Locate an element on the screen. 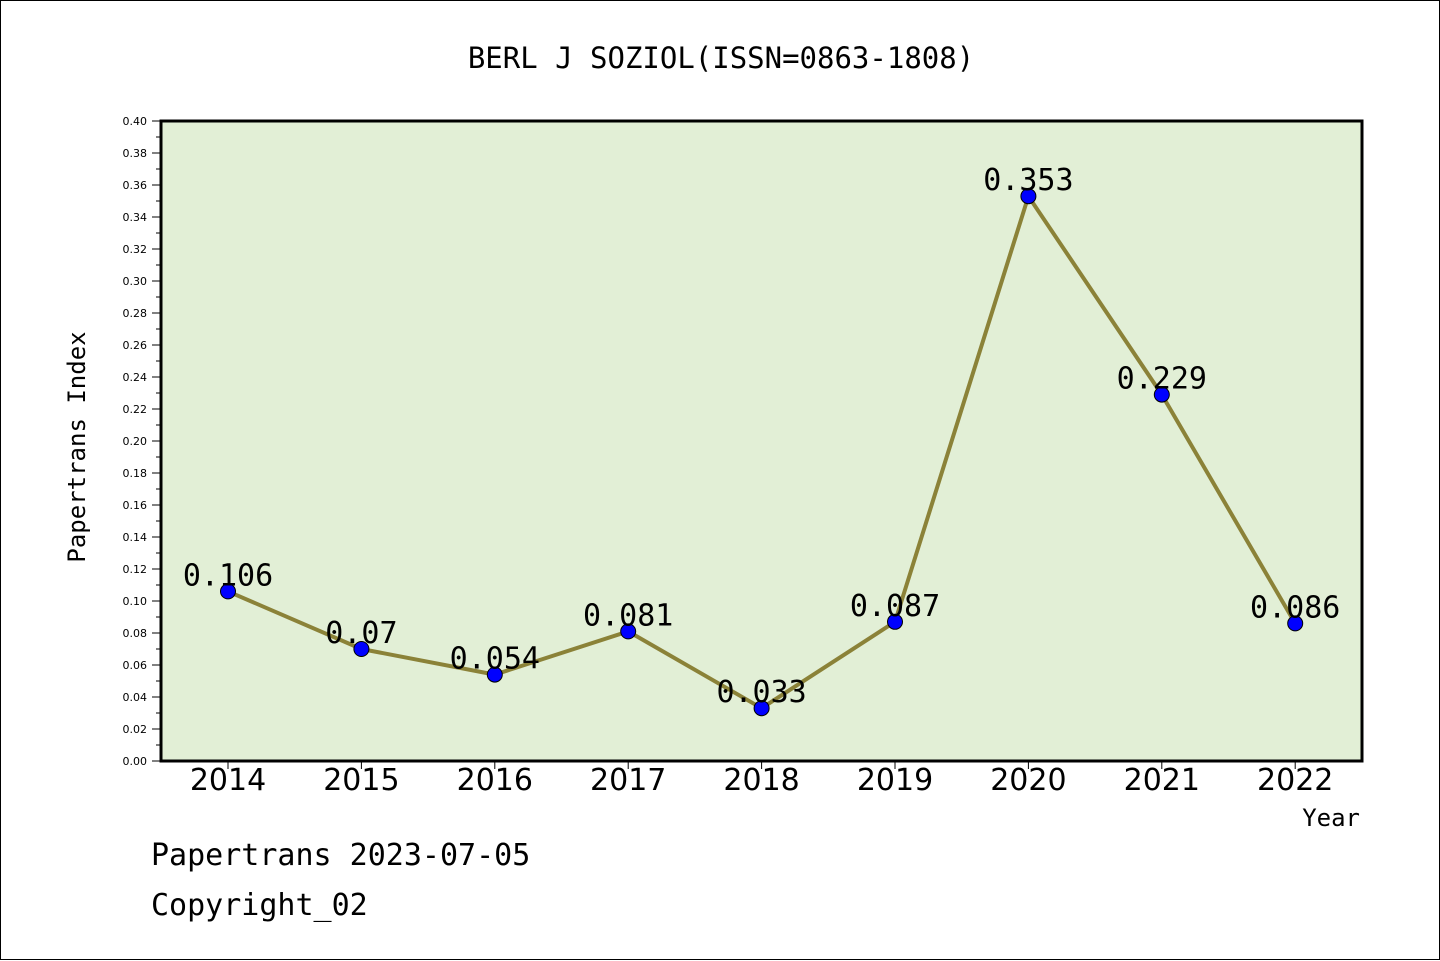 The image size is (1440, 961). y-tick-label: 0.08 is located at coordinates (135, 633).